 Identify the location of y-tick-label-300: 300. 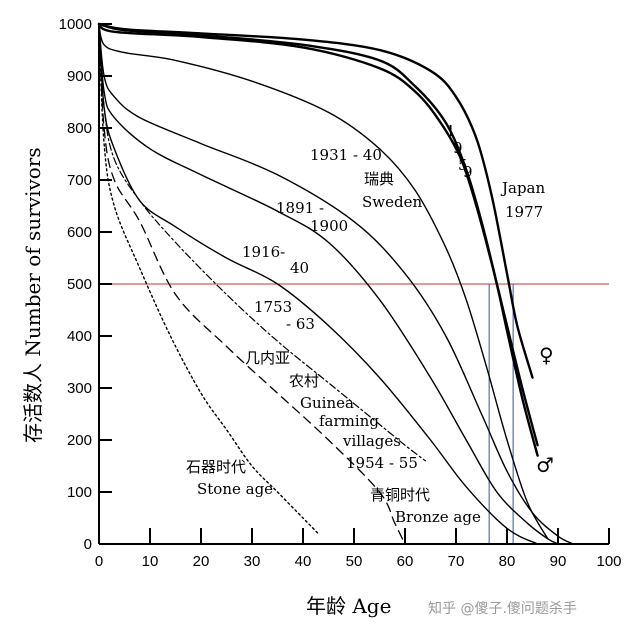
(79, 388).